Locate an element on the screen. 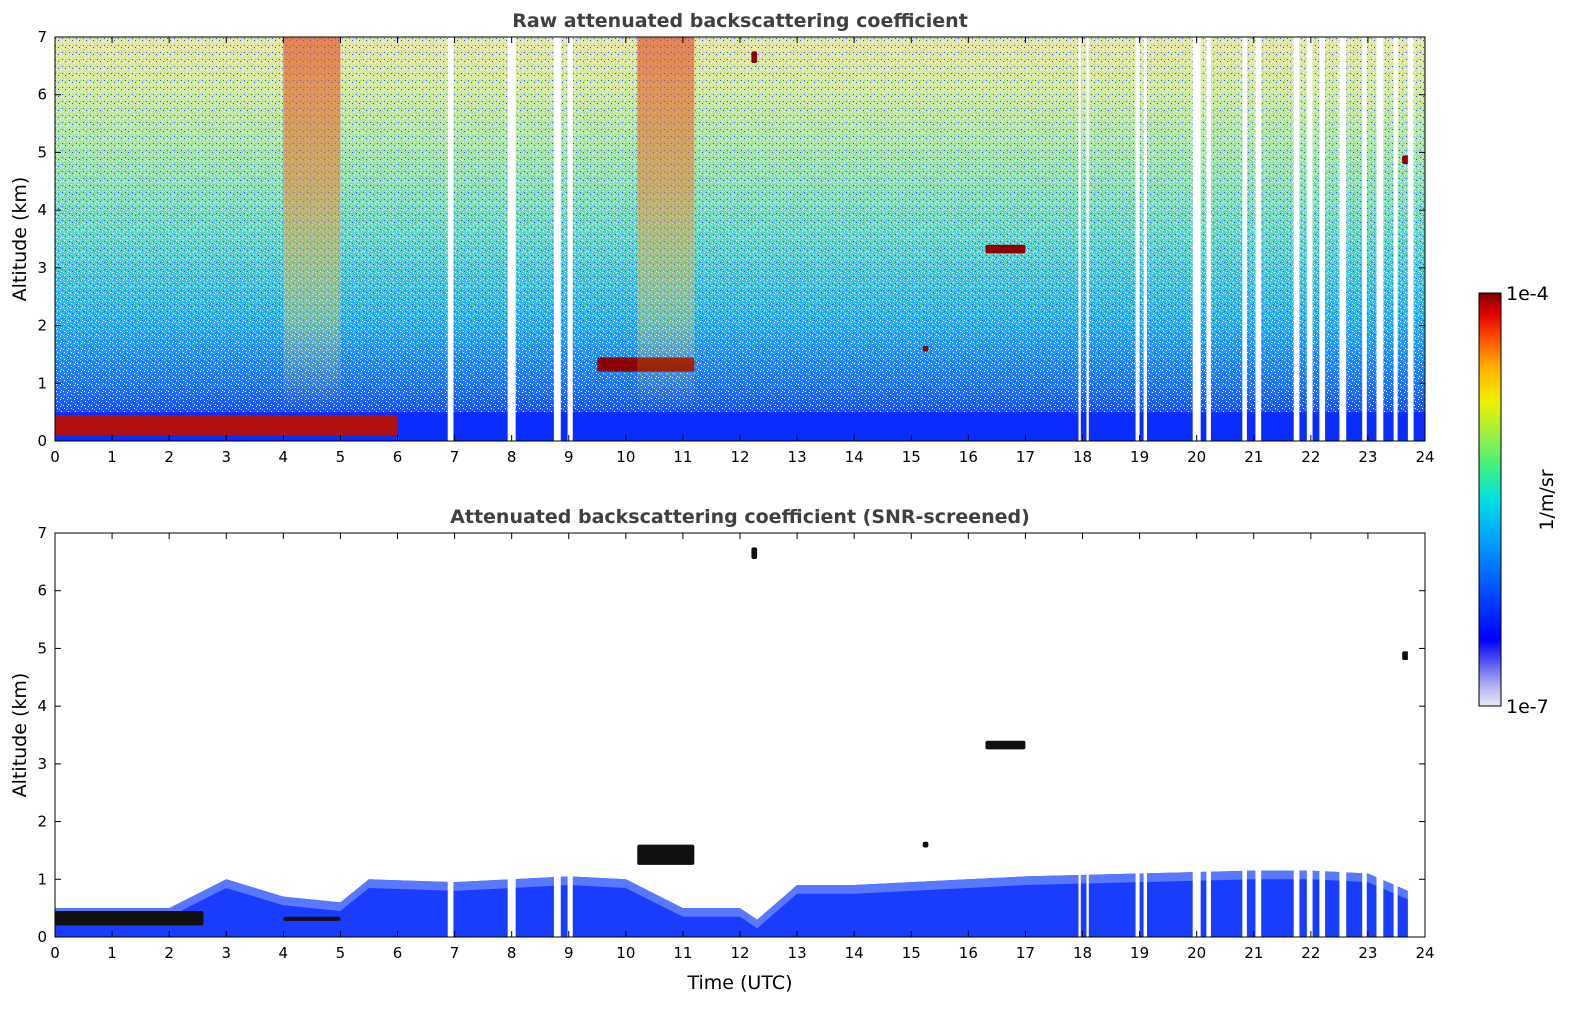 The height and width of the screenshot is (1020, 1595). x-tick-label: 12 is located at coordinates (739, 457).